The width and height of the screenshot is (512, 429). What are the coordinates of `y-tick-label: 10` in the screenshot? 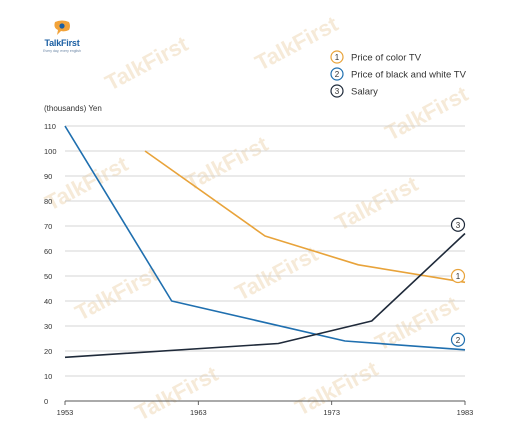 It's located at (48, 376).